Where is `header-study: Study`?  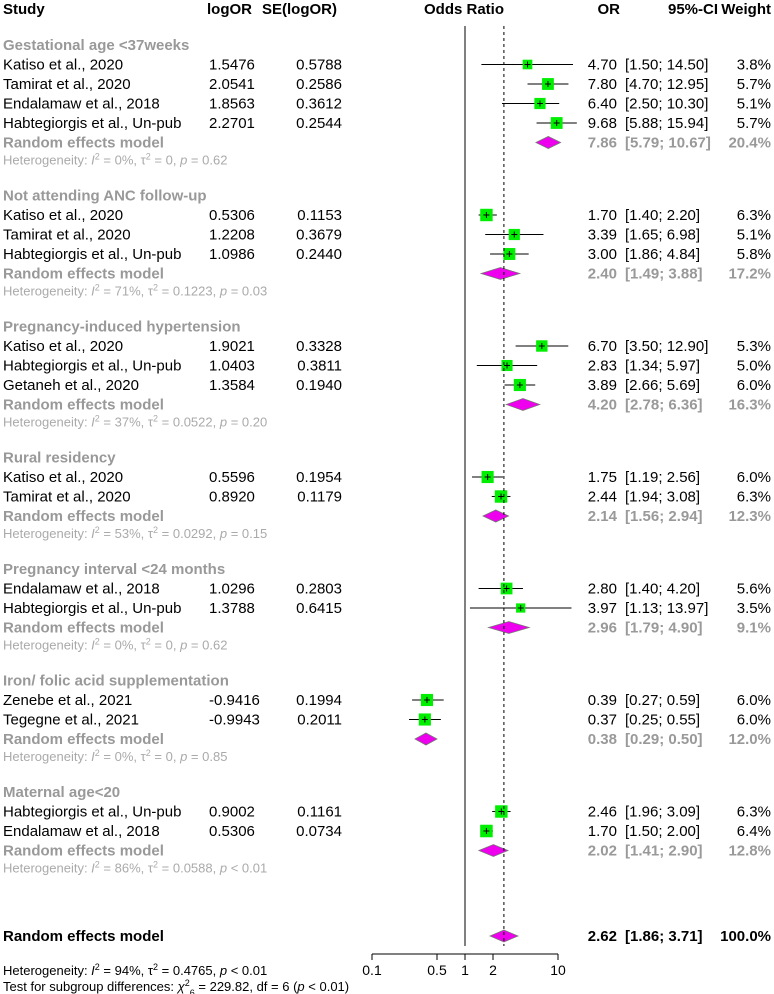 header-study: Study is located at coordinates (24, 9).